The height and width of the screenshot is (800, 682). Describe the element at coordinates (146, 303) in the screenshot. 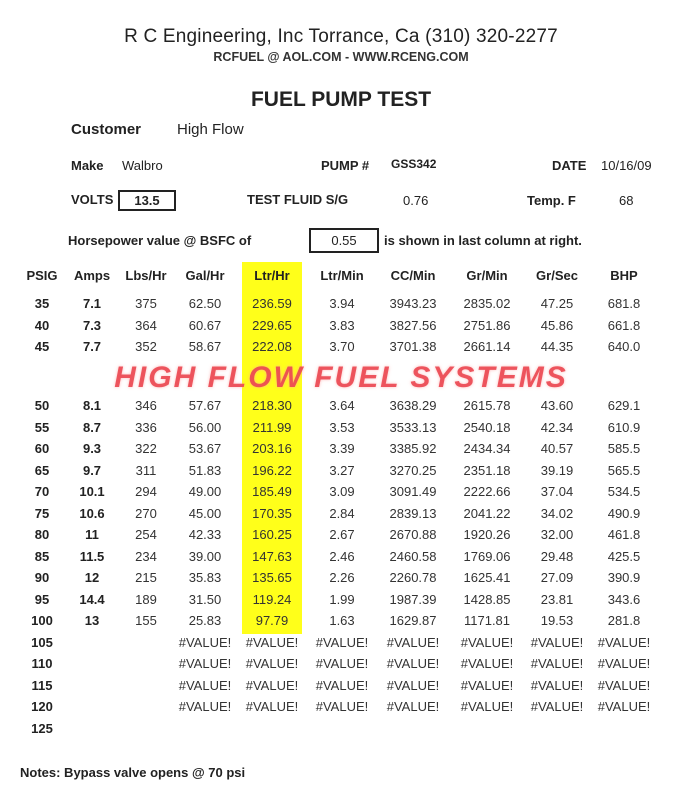

I see `table-cell: 375` at that location.